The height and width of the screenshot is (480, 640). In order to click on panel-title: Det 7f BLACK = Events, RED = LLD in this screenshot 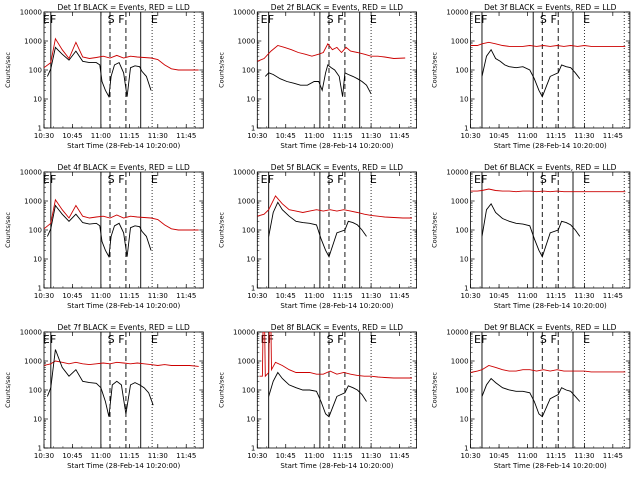, I will do `click(124, 327)`.